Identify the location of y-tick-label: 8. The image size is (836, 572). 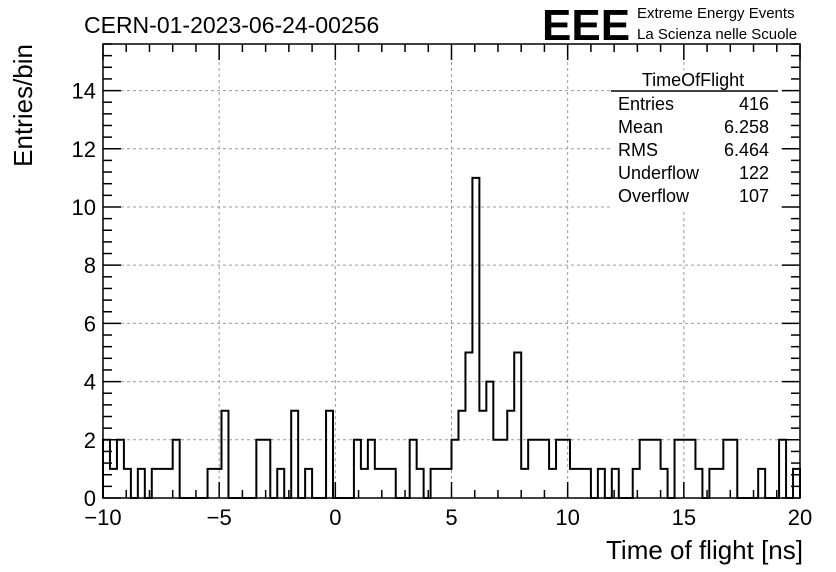
(90, 265).